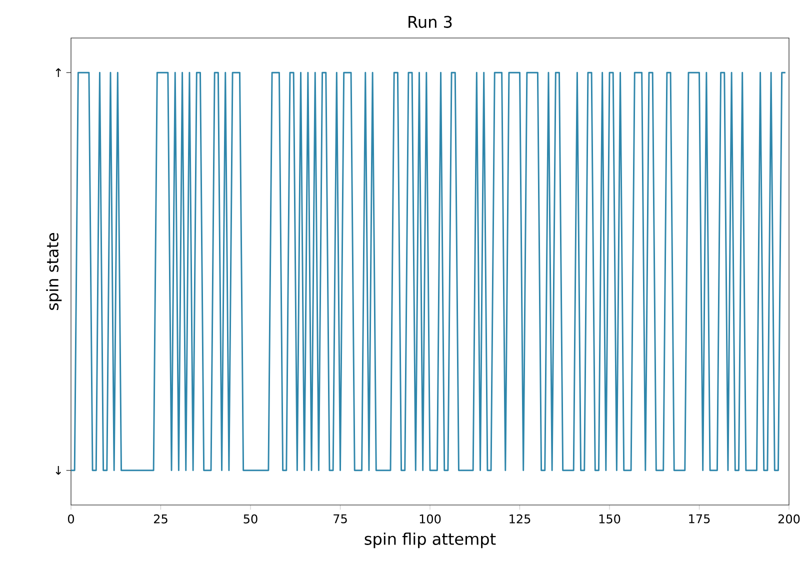  What do you see at coordinates (520, 519) in the screenshot?
I see `x-tick-label: 125` at bounding box center [520, 519].